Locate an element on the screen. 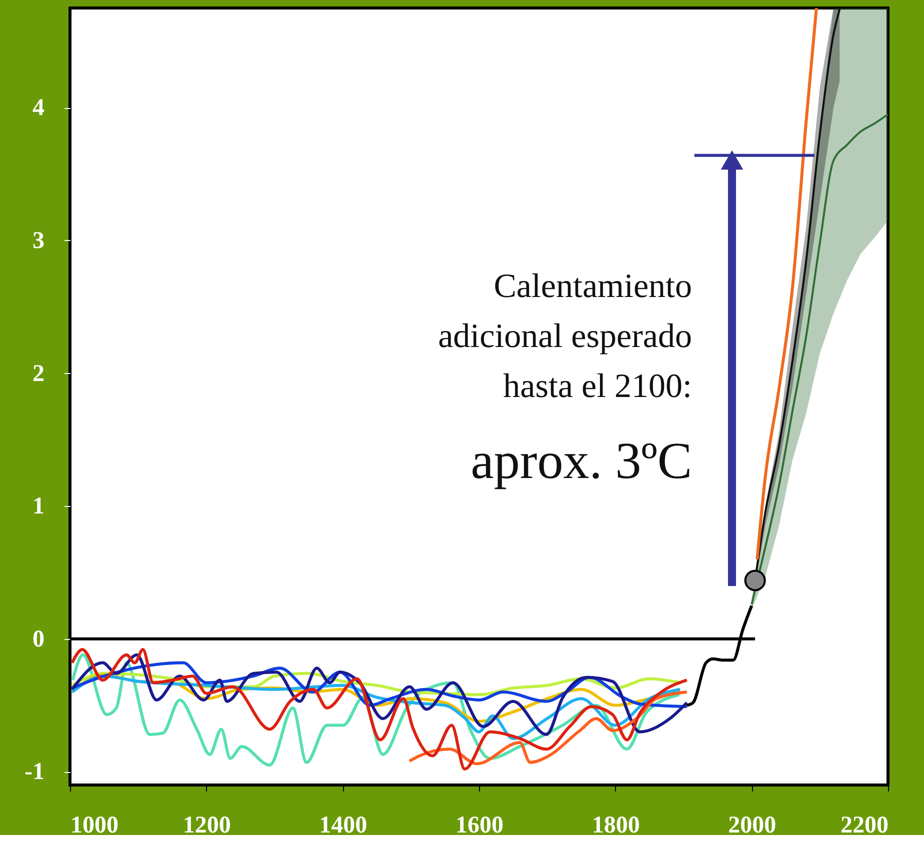 Image resolution: width=924 pixels, height=843 pixels. x-tick-label: 1600 is located at coordinates (480, 825).